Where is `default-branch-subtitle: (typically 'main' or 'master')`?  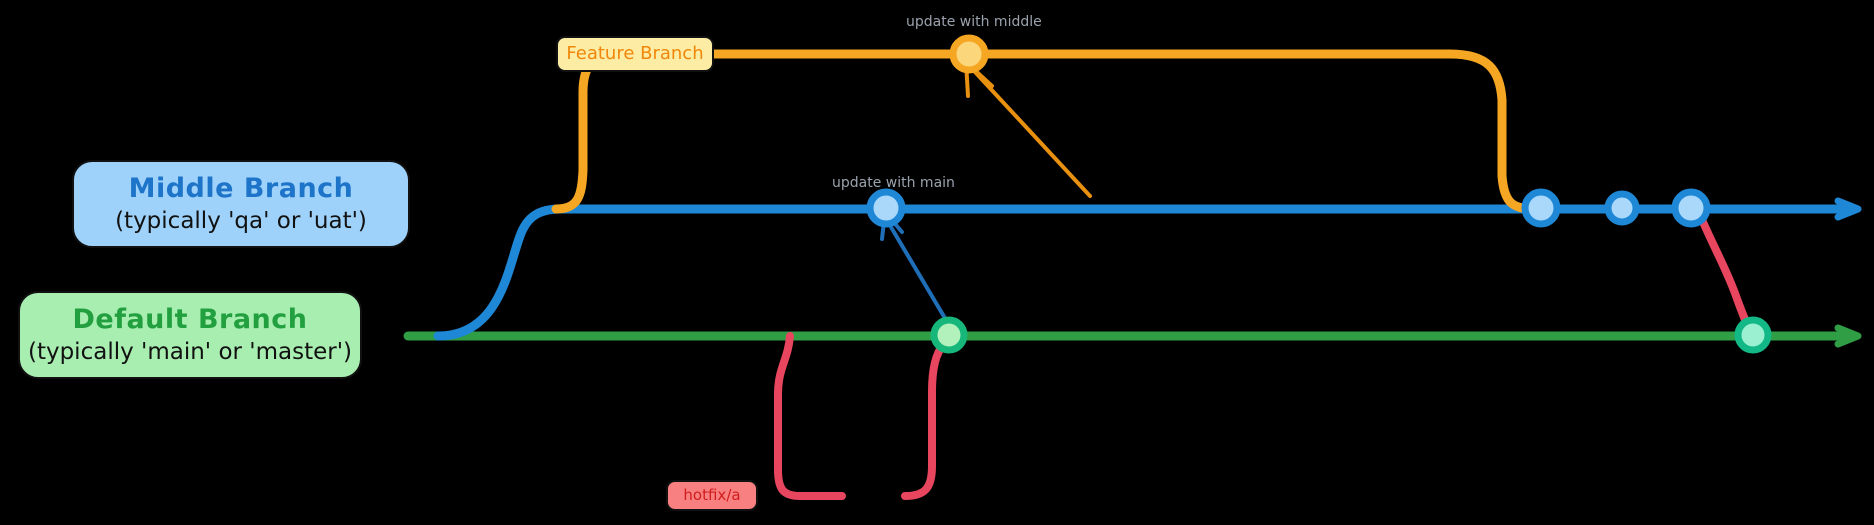 default-branch-subtitle: (typically 'main' or 'master') is located at coordinates (190, 352).